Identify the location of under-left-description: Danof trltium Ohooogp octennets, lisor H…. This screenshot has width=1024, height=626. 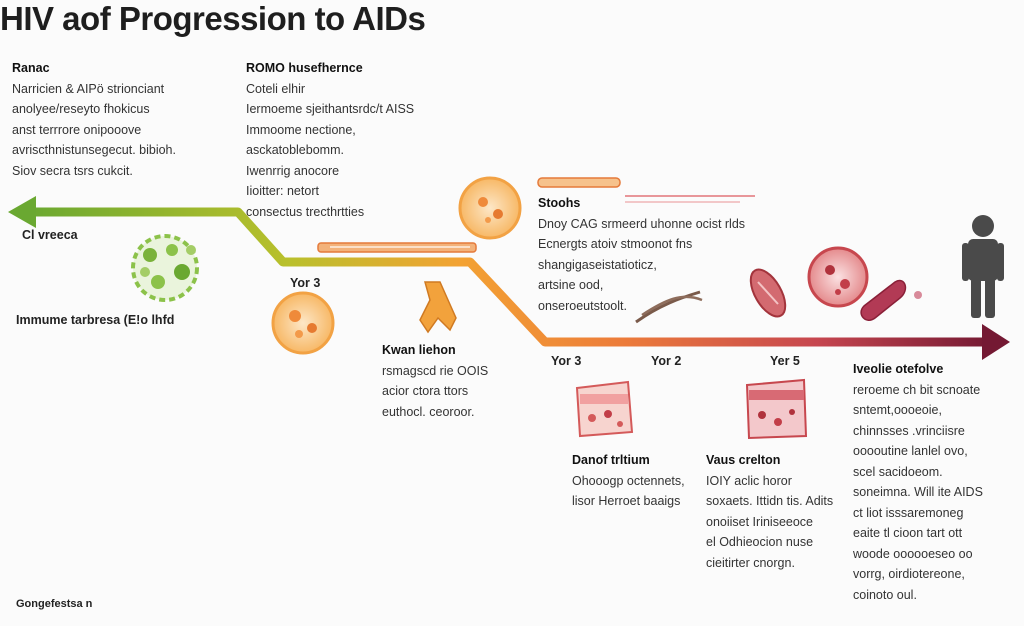
(628, 481).